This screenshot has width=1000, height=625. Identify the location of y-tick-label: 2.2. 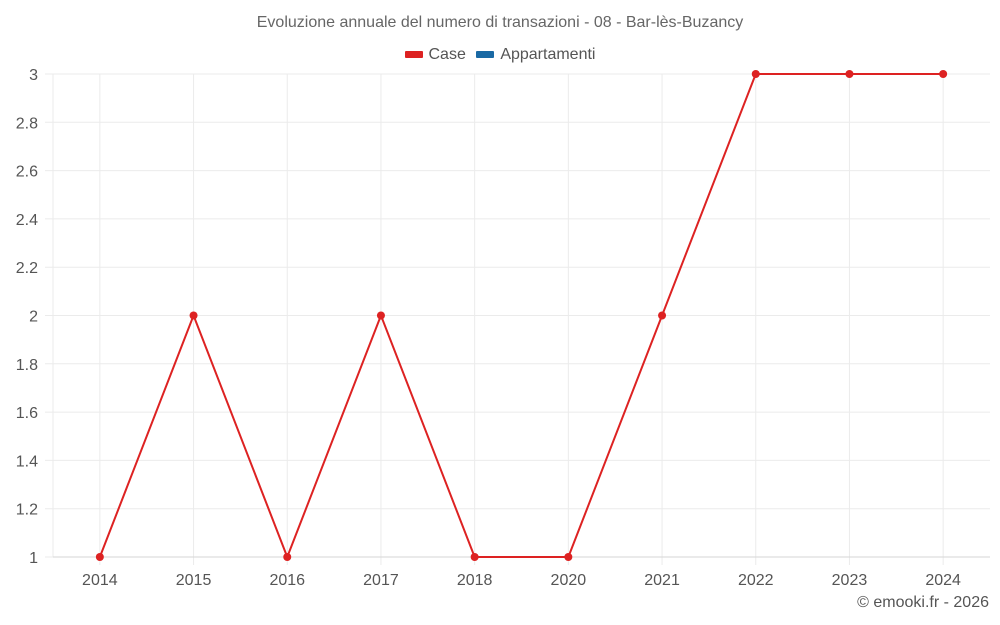
(27, 268).